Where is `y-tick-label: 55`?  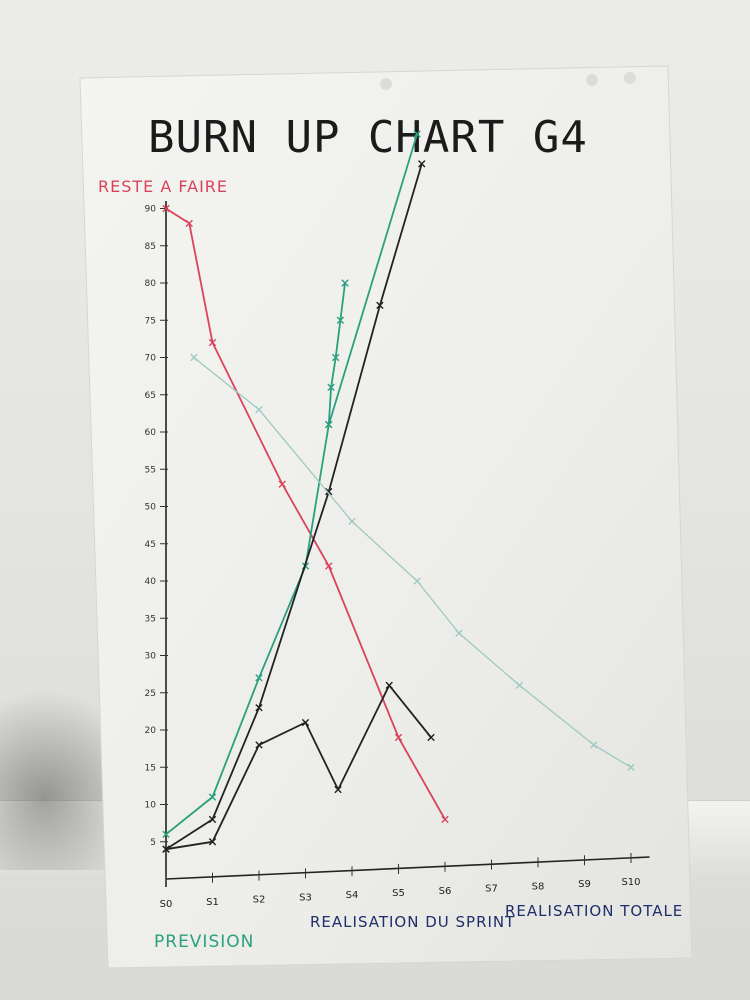 y-tick-label: 55 is located at coordinates (150, 470).